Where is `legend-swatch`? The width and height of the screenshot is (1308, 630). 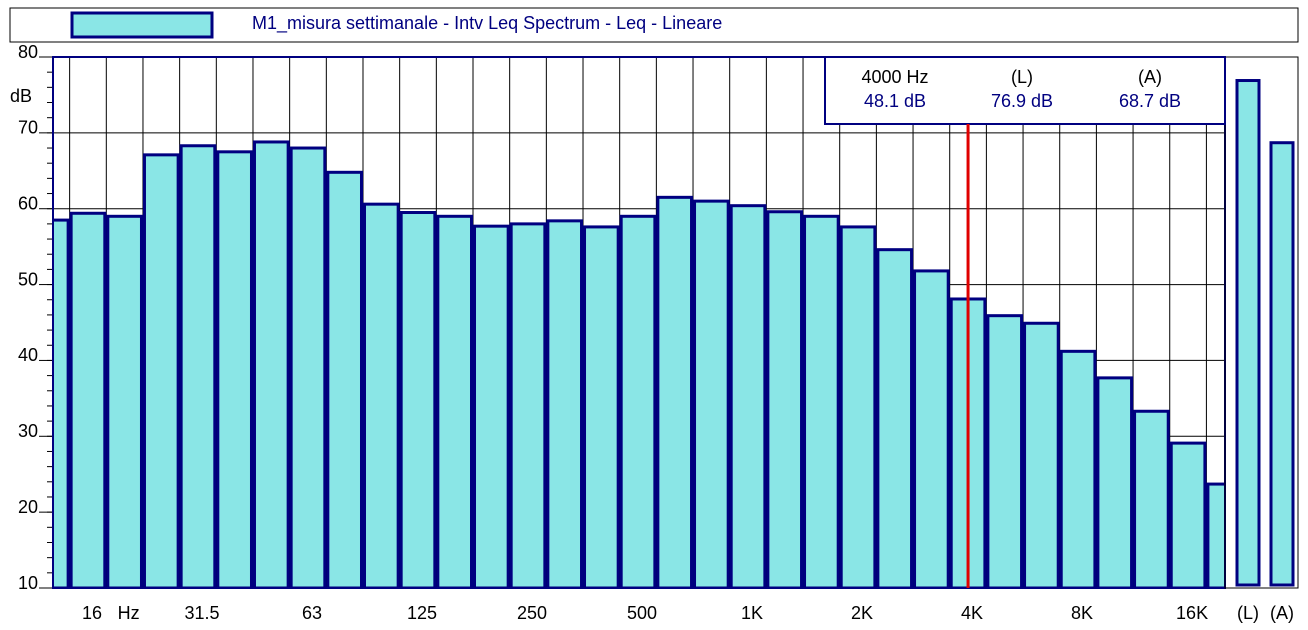
legend-swatch is located at coordinates (142, 25).